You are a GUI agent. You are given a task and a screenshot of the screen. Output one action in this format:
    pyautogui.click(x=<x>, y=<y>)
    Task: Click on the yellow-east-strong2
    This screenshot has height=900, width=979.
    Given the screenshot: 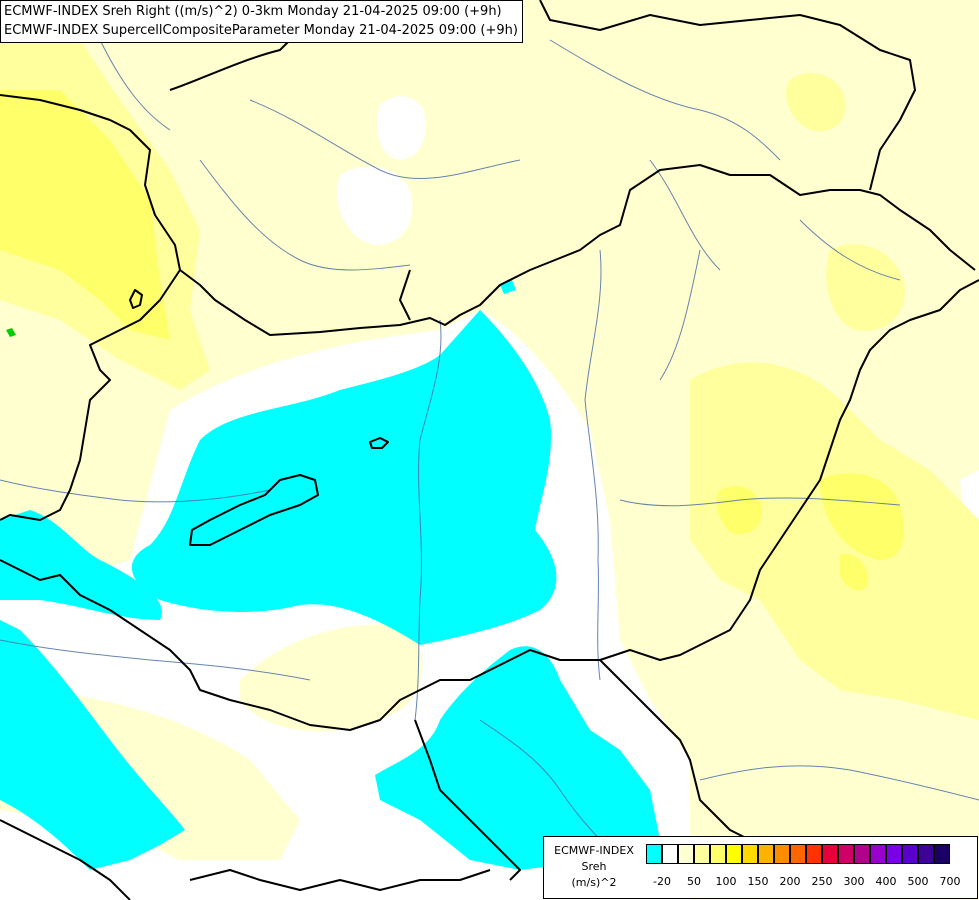 What is the action you would take?
    pyautogui.click(x=739, y=510)
    